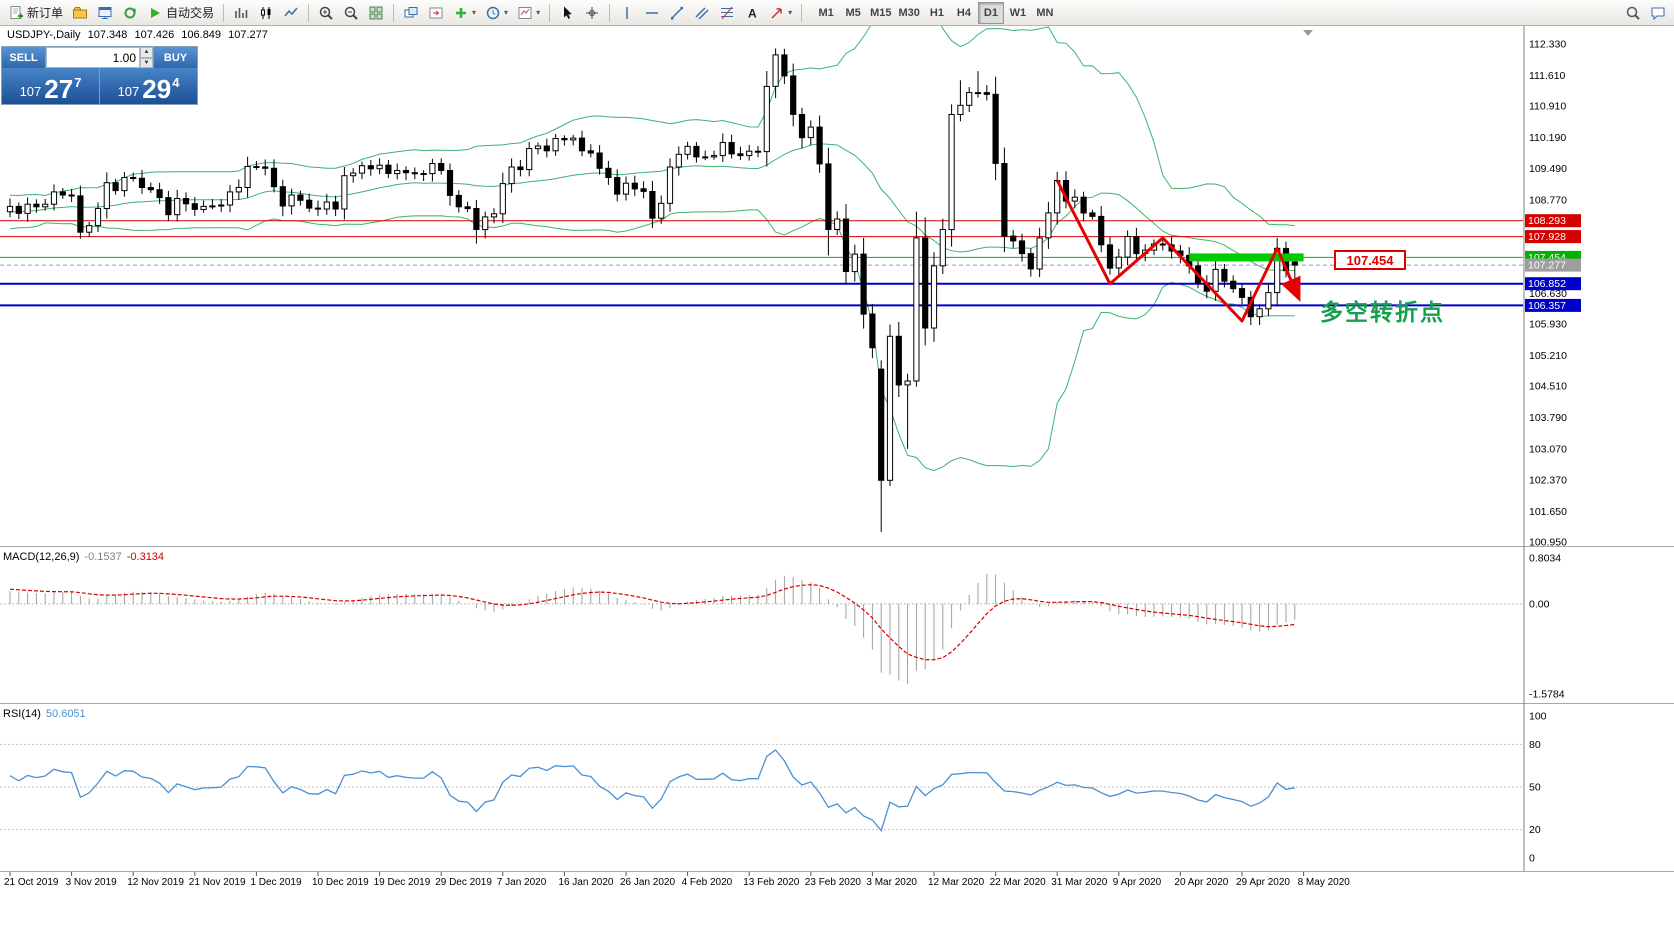 The height and width of the screenshot is (949, 1674). Describe the element at coordinates (93, 57) in the screenshot. I see `volume-field: 1.00` at that location.